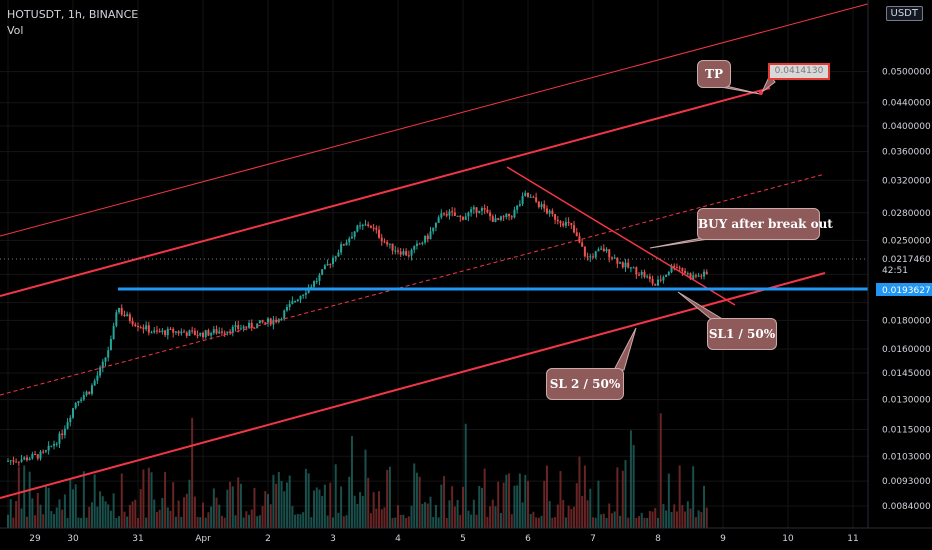  I want to click on x-tick-label: 10, so click(788, 539).